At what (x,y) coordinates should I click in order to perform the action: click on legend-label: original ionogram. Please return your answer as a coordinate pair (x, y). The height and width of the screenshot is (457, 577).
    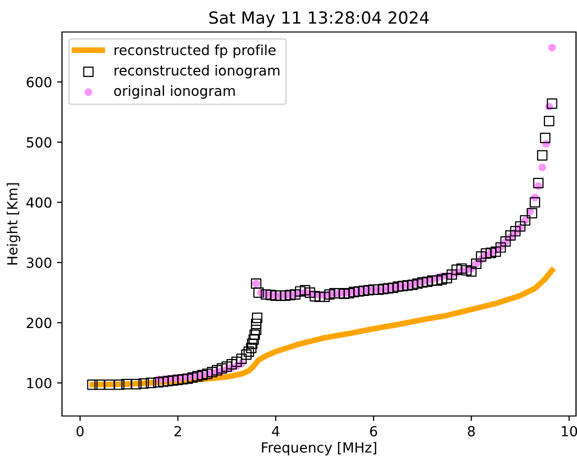
    Looking at the image, I should click on (174, 92).